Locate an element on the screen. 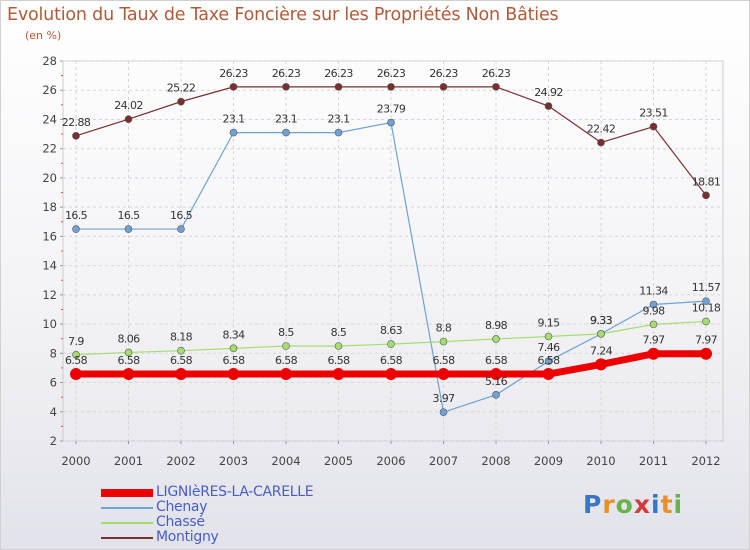  data-label: 8.34 is located at coordinates (233, 334).